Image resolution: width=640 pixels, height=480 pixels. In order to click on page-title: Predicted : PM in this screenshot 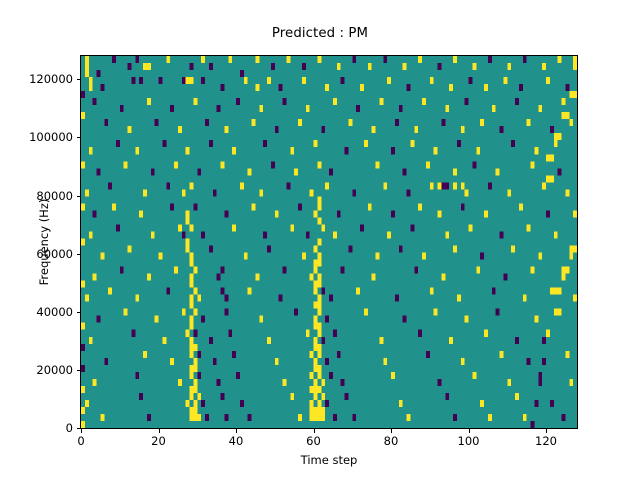, I will do `click(320, 33)`.